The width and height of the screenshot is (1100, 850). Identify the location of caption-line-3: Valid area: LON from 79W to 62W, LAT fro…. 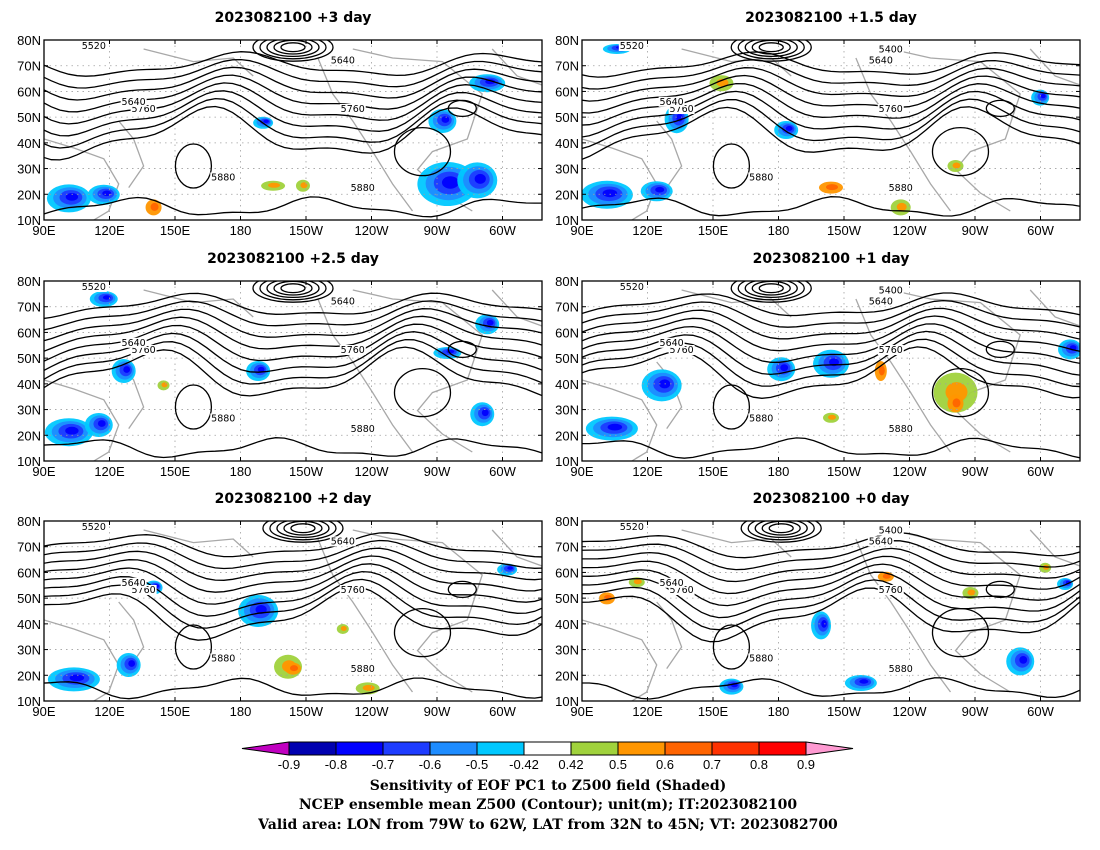
(547, 825).